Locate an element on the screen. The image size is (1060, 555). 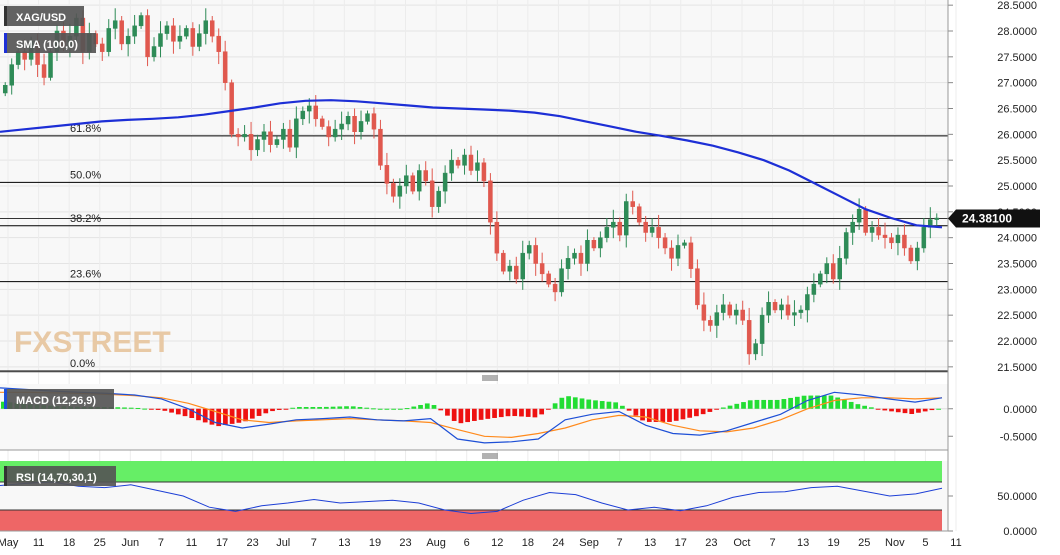
time-tick-label: Jul is located at coordinates (283, 543).